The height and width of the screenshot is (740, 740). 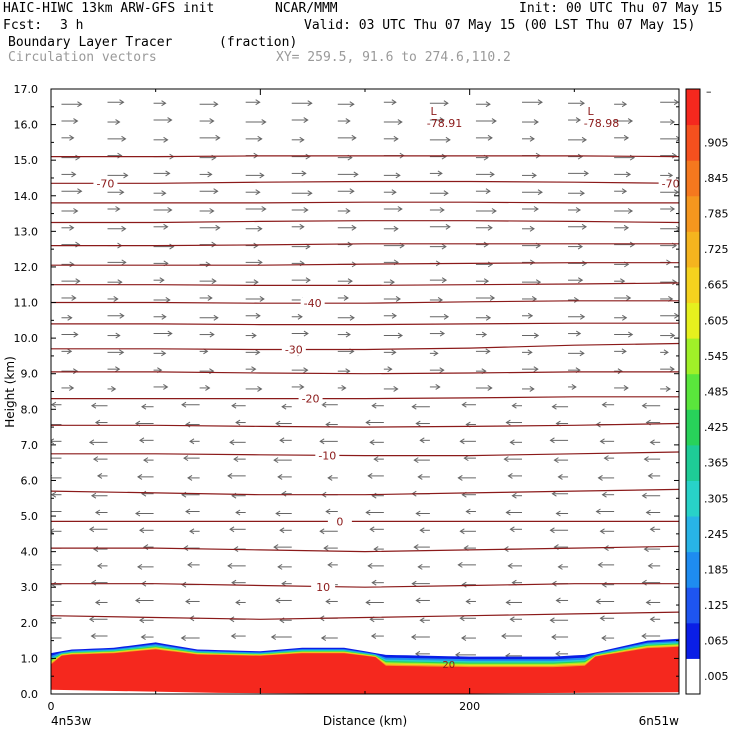 I want to click on field-name: Boundary Layer Tracer, so click(x=90, y=42).